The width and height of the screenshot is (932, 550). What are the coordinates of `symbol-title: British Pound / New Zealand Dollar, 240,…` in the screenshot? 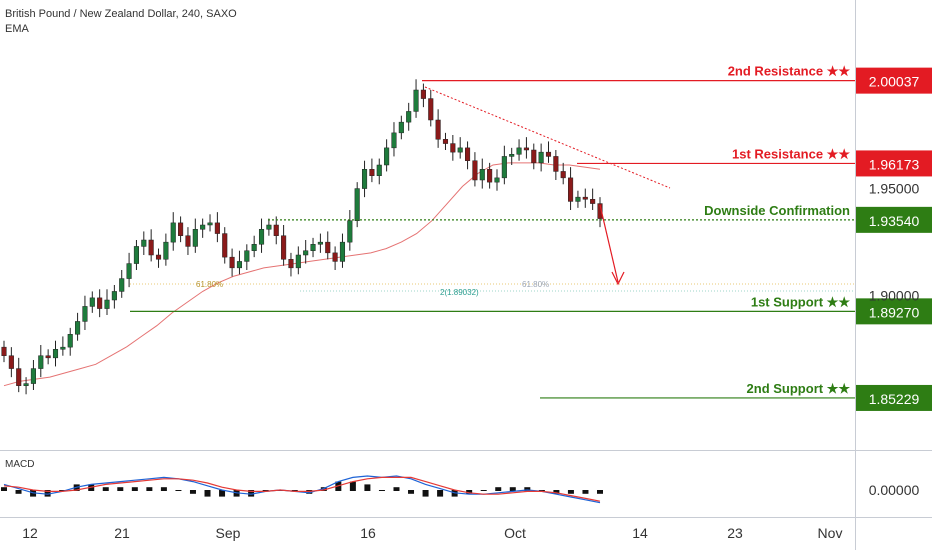 It's located at (121, 14).